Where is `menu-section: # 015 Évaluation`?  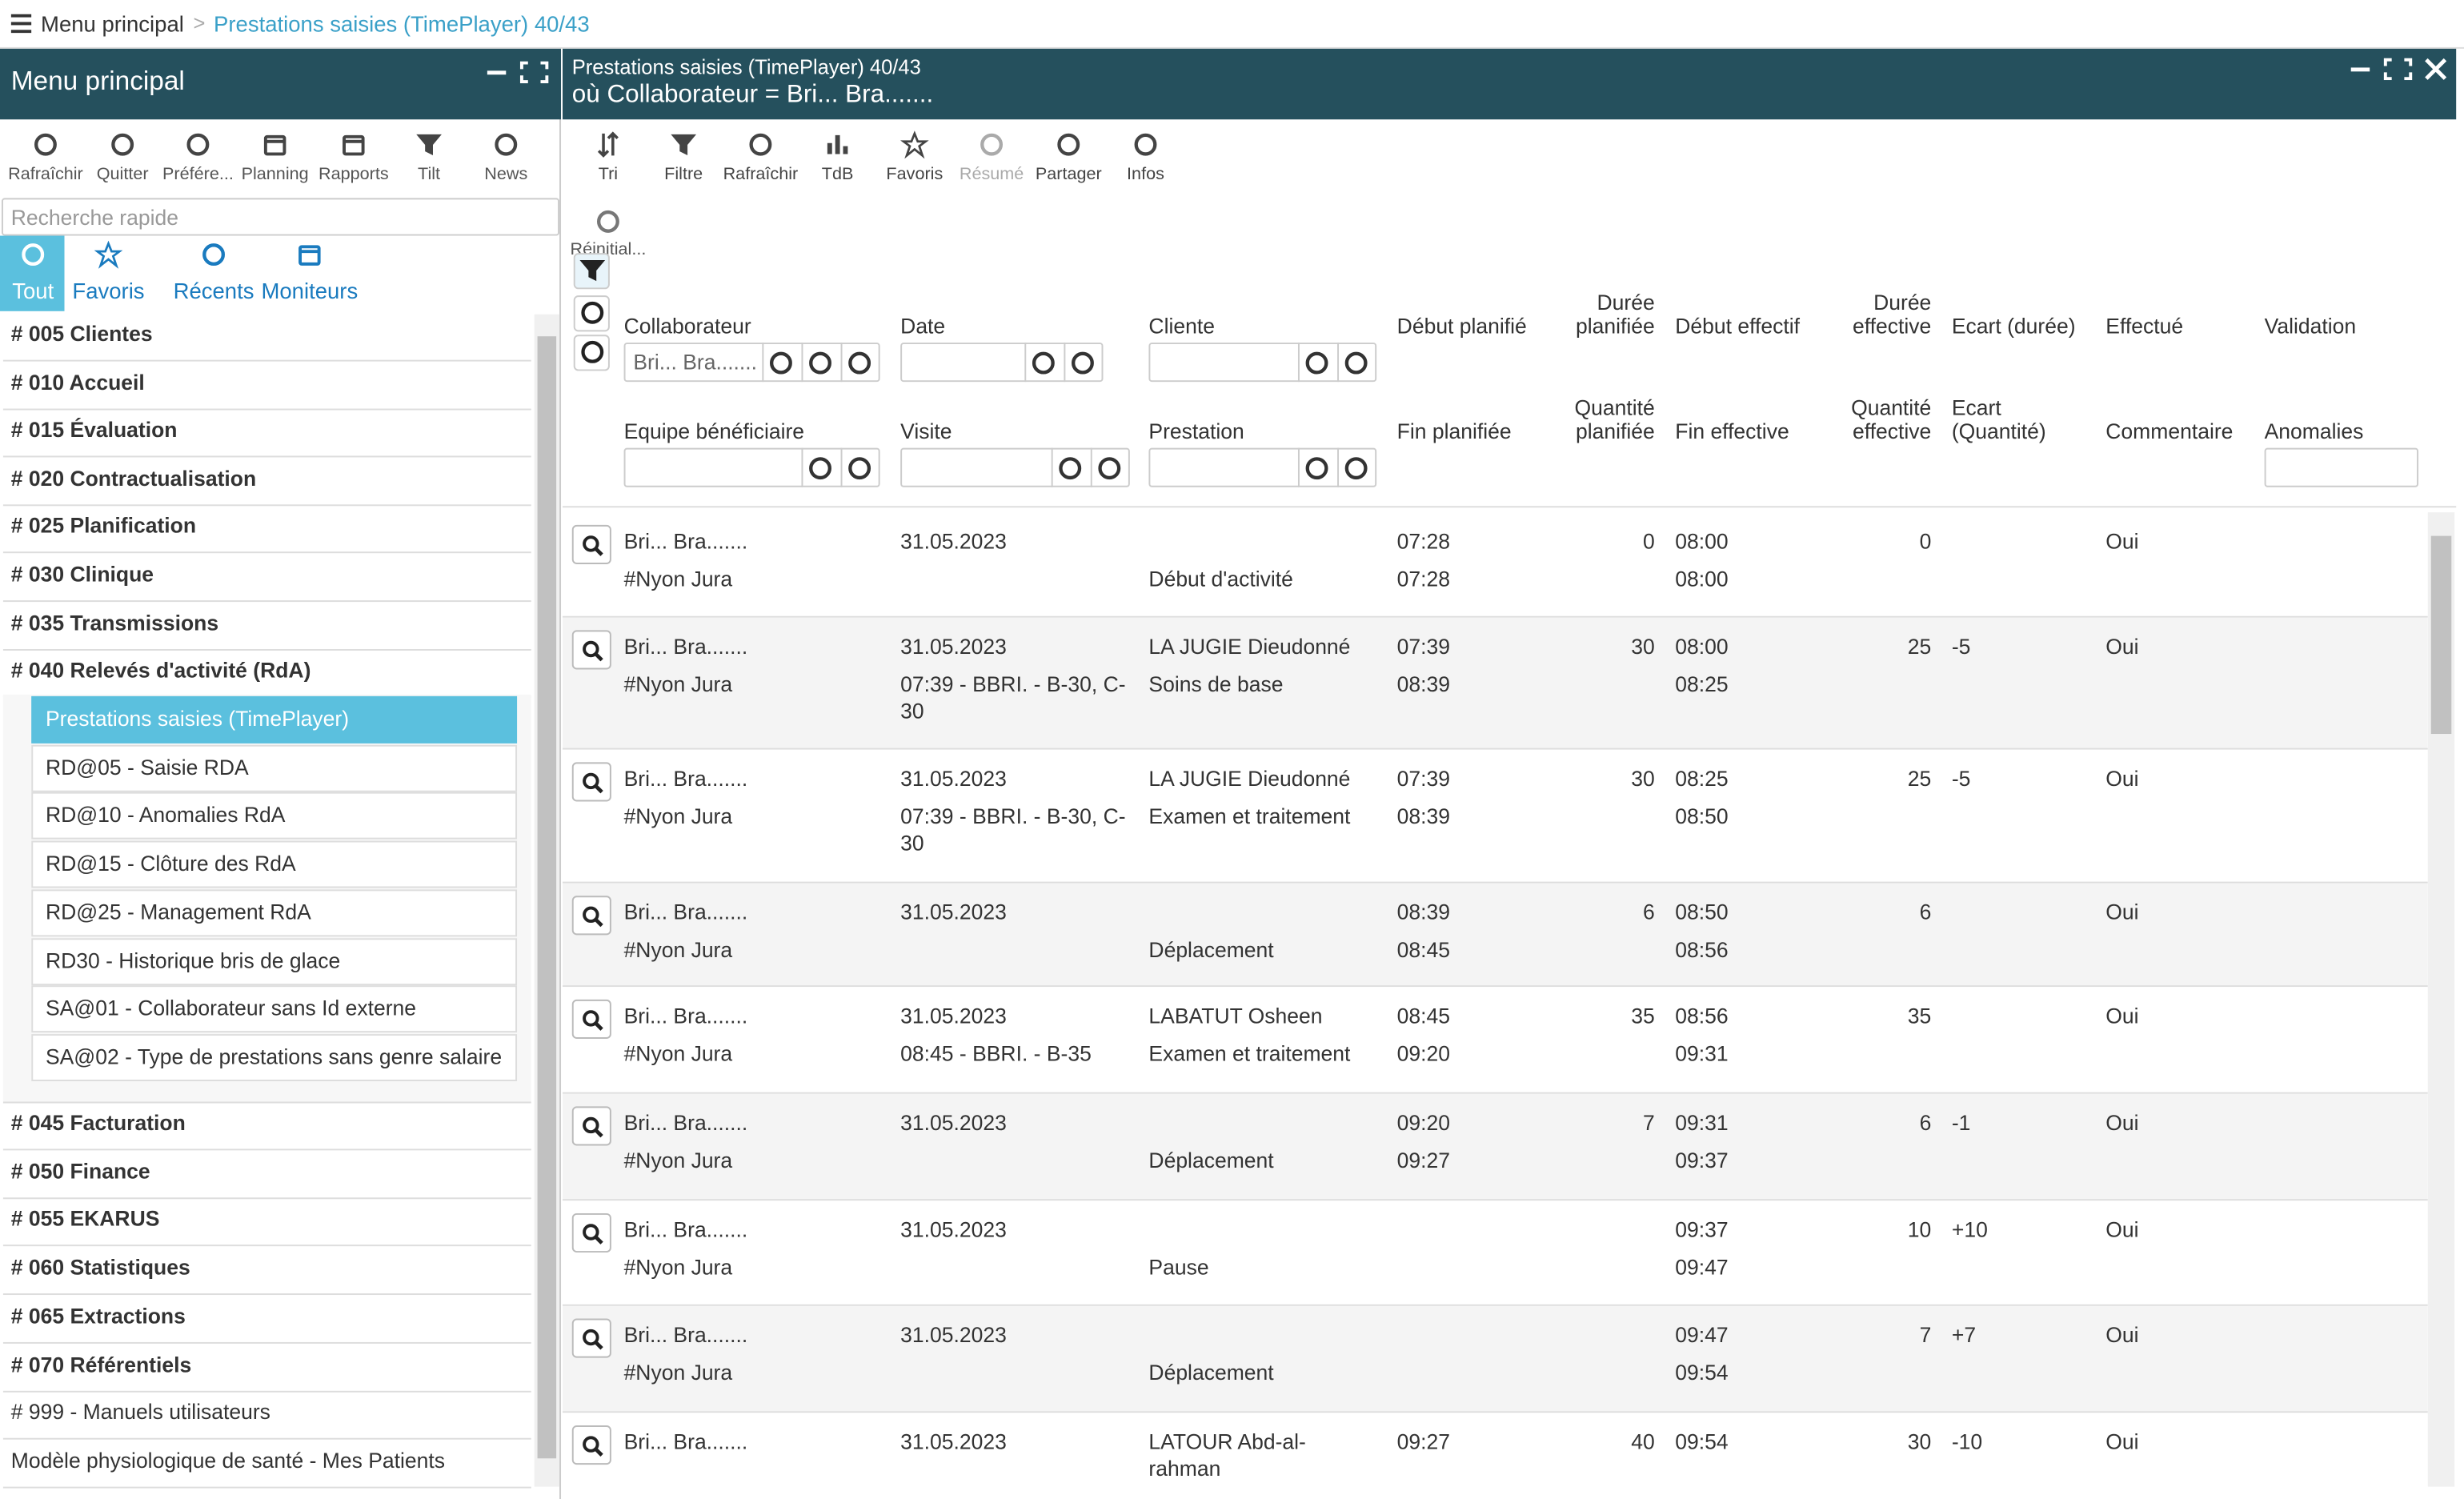
menu-section: # 015 Évaluation is located at coordinates (267, 433).